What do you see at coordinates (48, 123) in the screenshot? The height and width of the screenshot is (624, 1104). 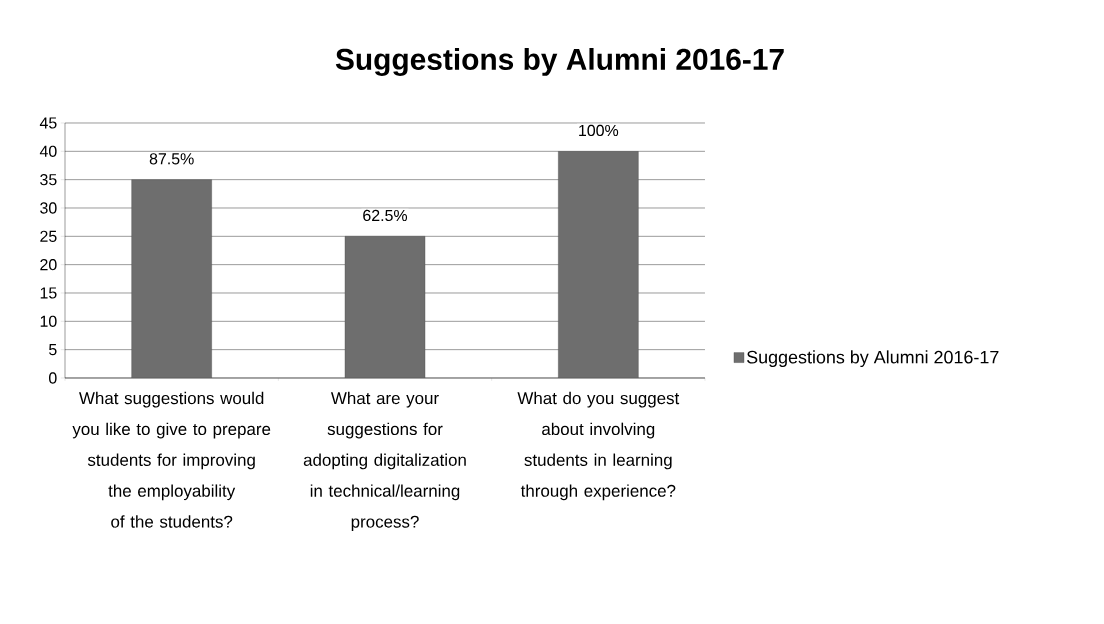 I see `y-tick-label: 45` at bounding box center [48, 123].